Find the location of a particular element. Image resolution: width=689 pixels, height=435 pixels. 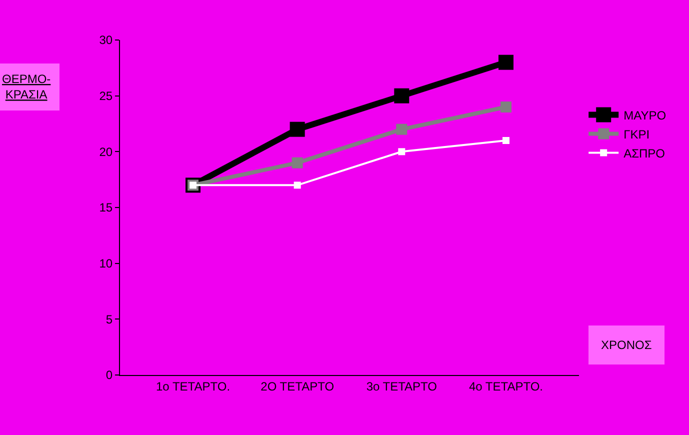

y-tick-label: 25 is located at coordinates (106, 96).